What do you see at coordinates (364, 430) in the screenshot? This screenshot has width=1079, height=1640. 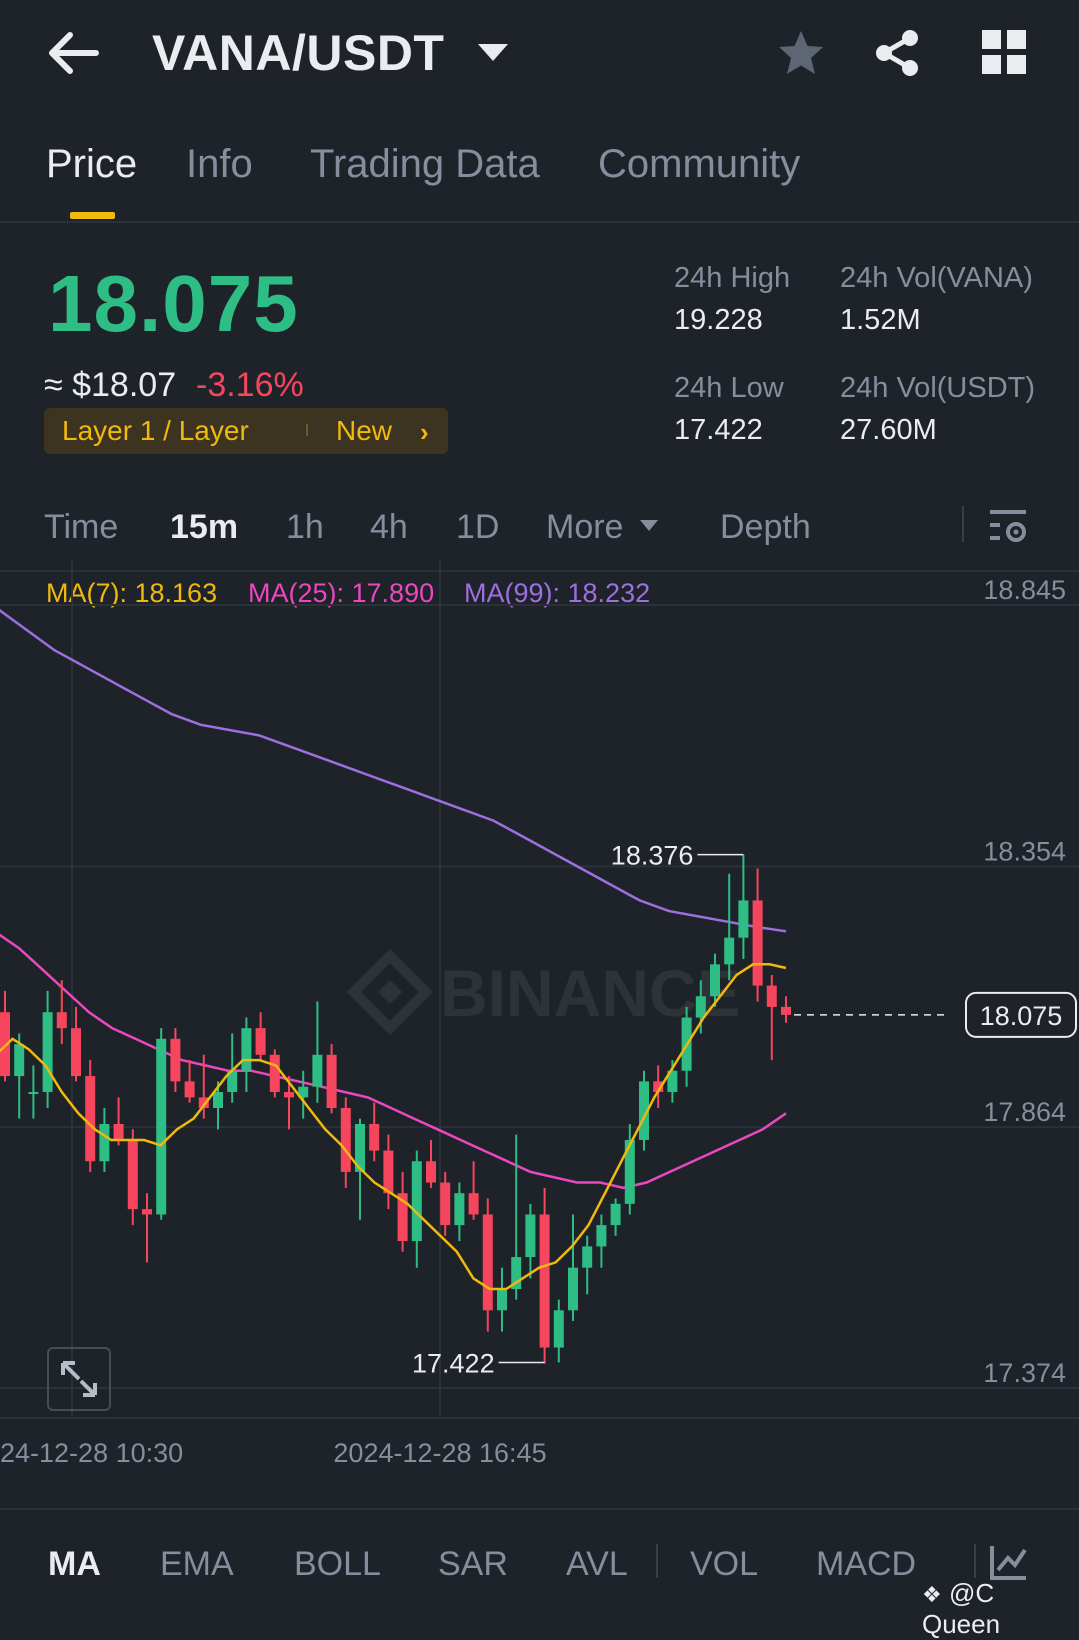 I see `new-badge: New` at bounding box center [364, 430].